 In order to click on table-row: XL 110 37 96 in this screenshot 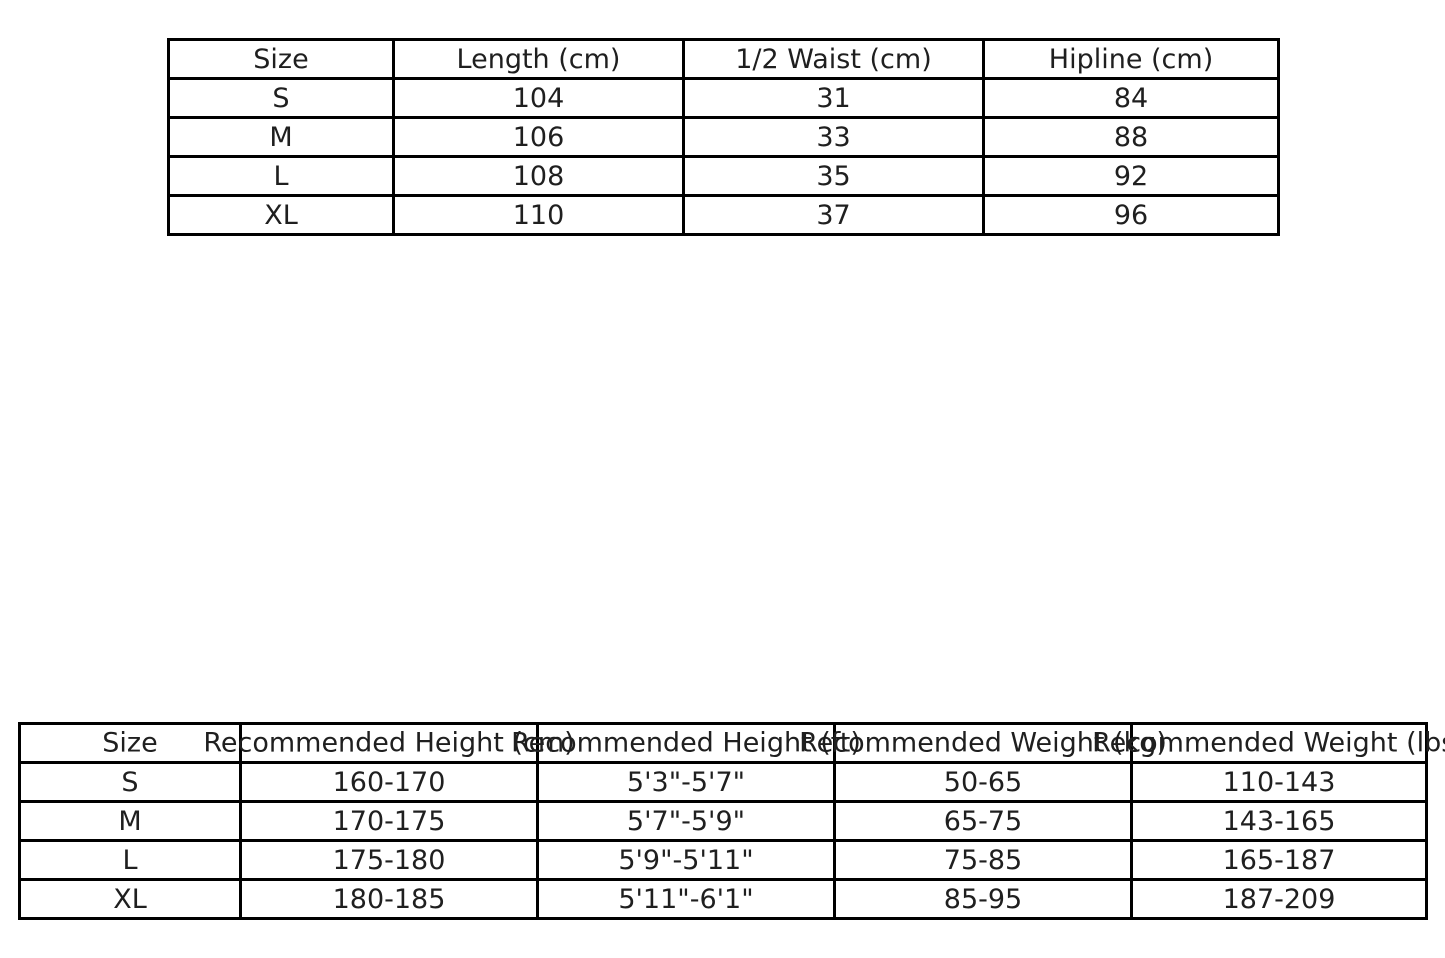, I will do `click(723, 215)`.